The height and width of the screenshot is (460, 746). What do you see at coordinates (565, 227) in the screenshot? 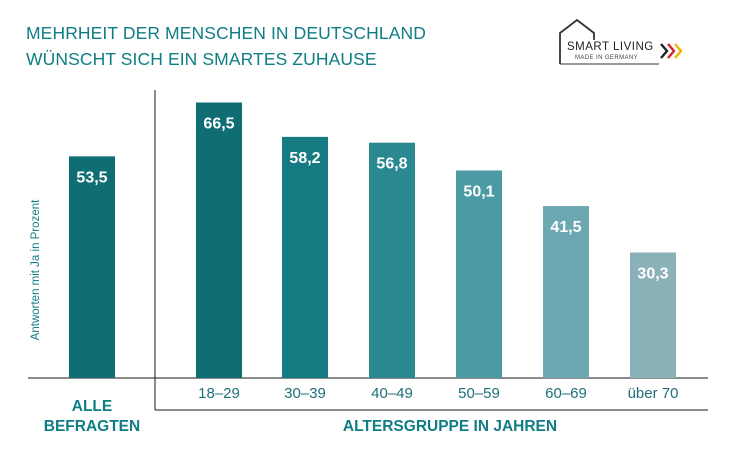
I see `data-label-1-4: 41,5` at bounding box center [565, 227].